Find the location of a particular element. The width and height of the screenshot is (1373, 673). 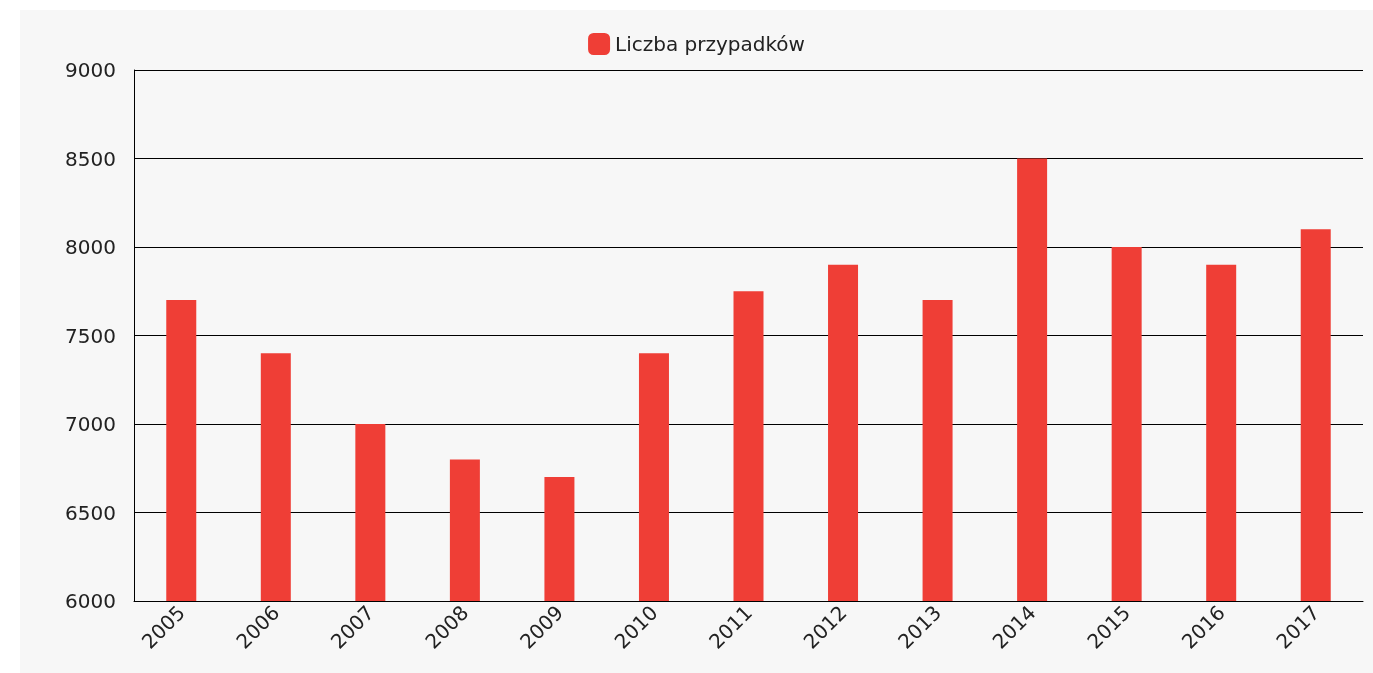

y-tick-label: 9000 is located at coordinates (90, 70).